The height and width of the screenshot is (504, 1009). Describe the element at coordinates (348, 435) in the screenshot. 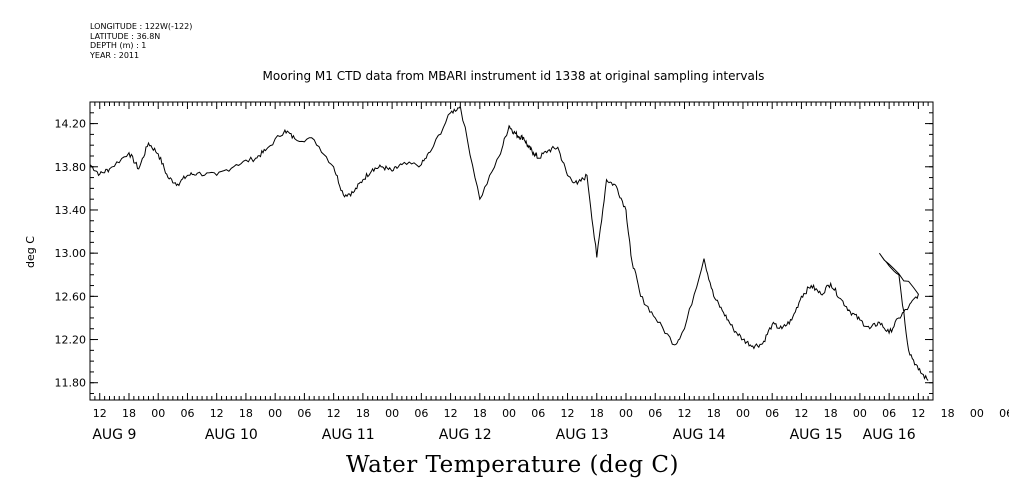

I see `x-date-label: AUG 11` at that location.